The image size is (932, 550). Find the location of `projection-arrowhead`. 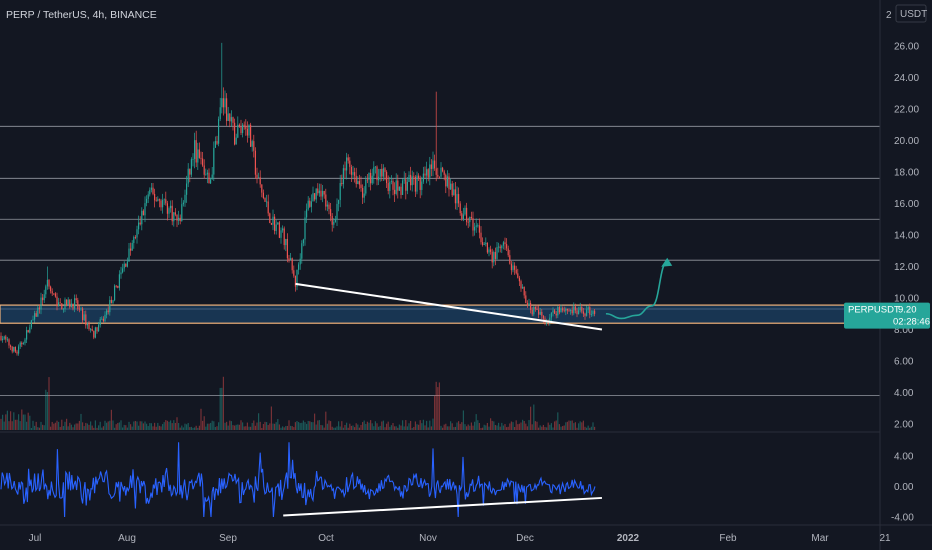

projection-arrowhead is located at coordinates (667, 262).